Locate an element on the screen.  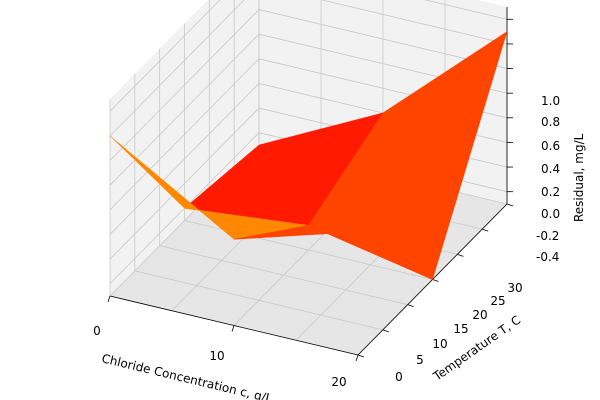
surface-patch is located at coordinates (333, 252).